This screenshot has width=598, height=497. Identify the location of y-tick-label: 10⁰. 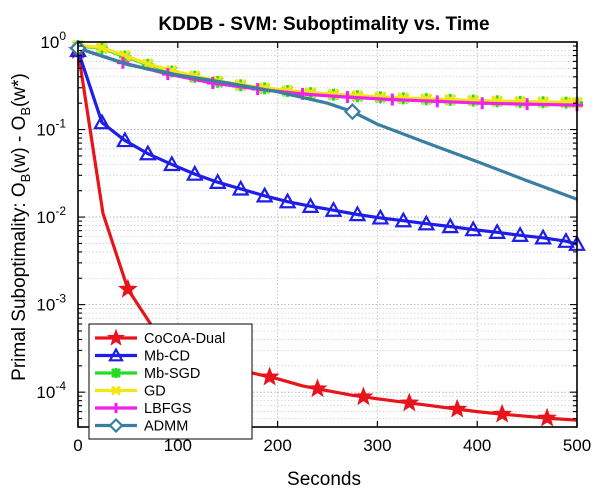
(53, 40).